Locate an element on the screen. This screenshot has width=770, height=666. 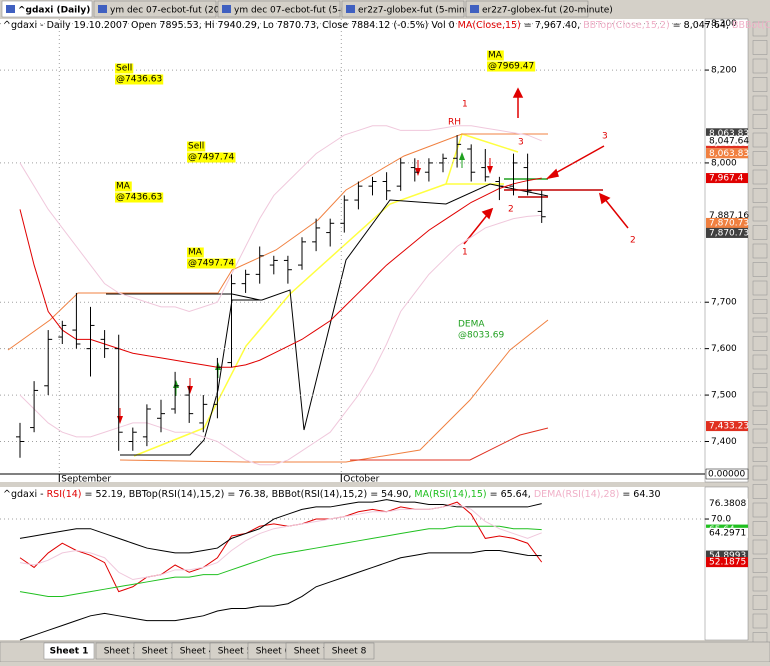
value-label: 8,047.64 is located at coordinates (729, 141).